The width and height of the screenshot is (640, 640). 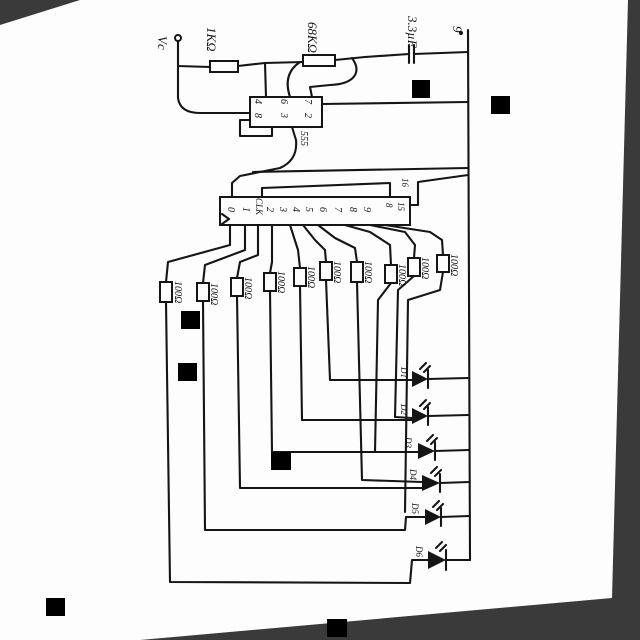 What do you see at coordinates (395, 103) in the screenshot?
I see `wire-pin-to-rail` at bounding box center [395, 103].